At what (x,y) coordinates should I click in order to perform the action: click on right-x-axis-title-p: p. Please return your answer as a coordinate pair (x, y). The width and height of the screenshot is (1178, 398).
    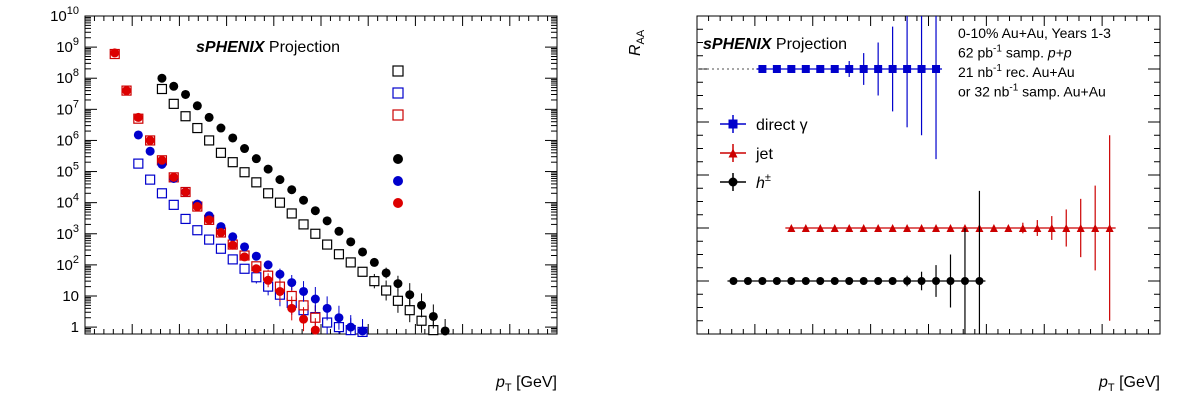
    Looking at the image, I should click on (1103, 382).